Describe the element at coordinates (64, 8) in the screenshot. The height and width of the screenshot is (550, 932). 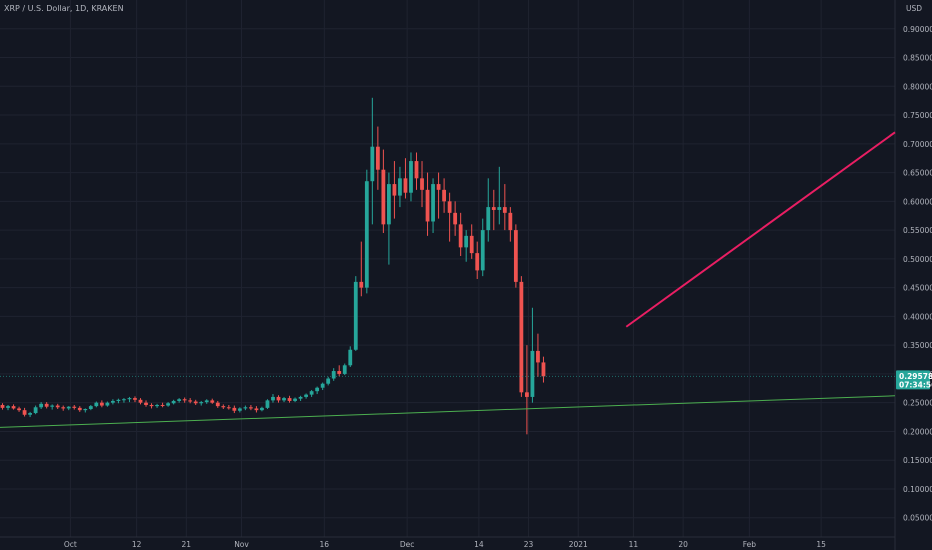
I see `chart-title: XRP / U.S. Dollar, 1D, KRAKEN` at that location.